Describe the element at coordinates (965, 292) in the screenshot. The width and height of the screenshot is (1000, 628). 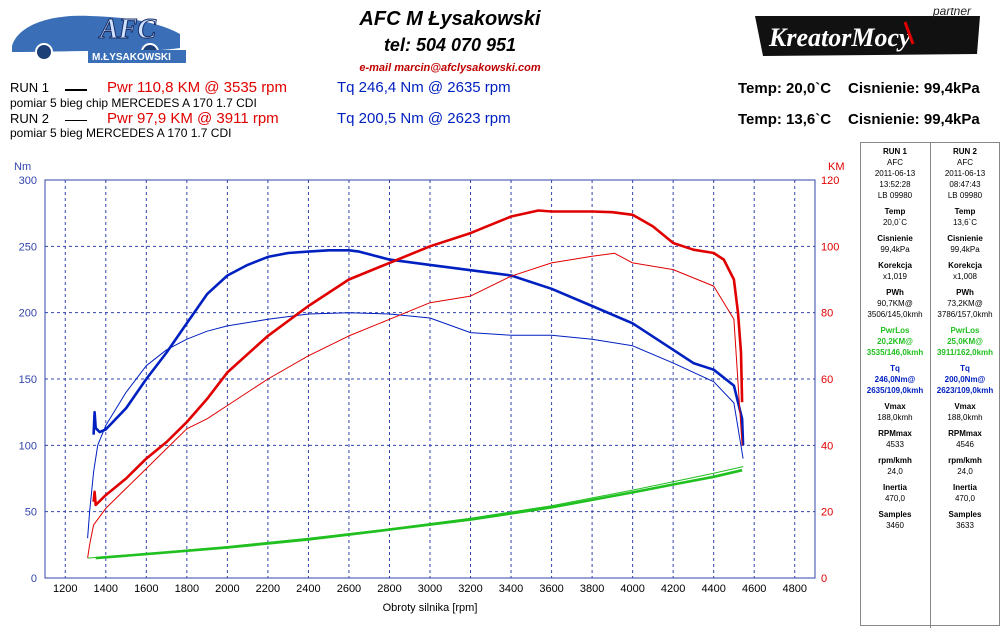
I see `stat-pwh-l: PWh` at that location.